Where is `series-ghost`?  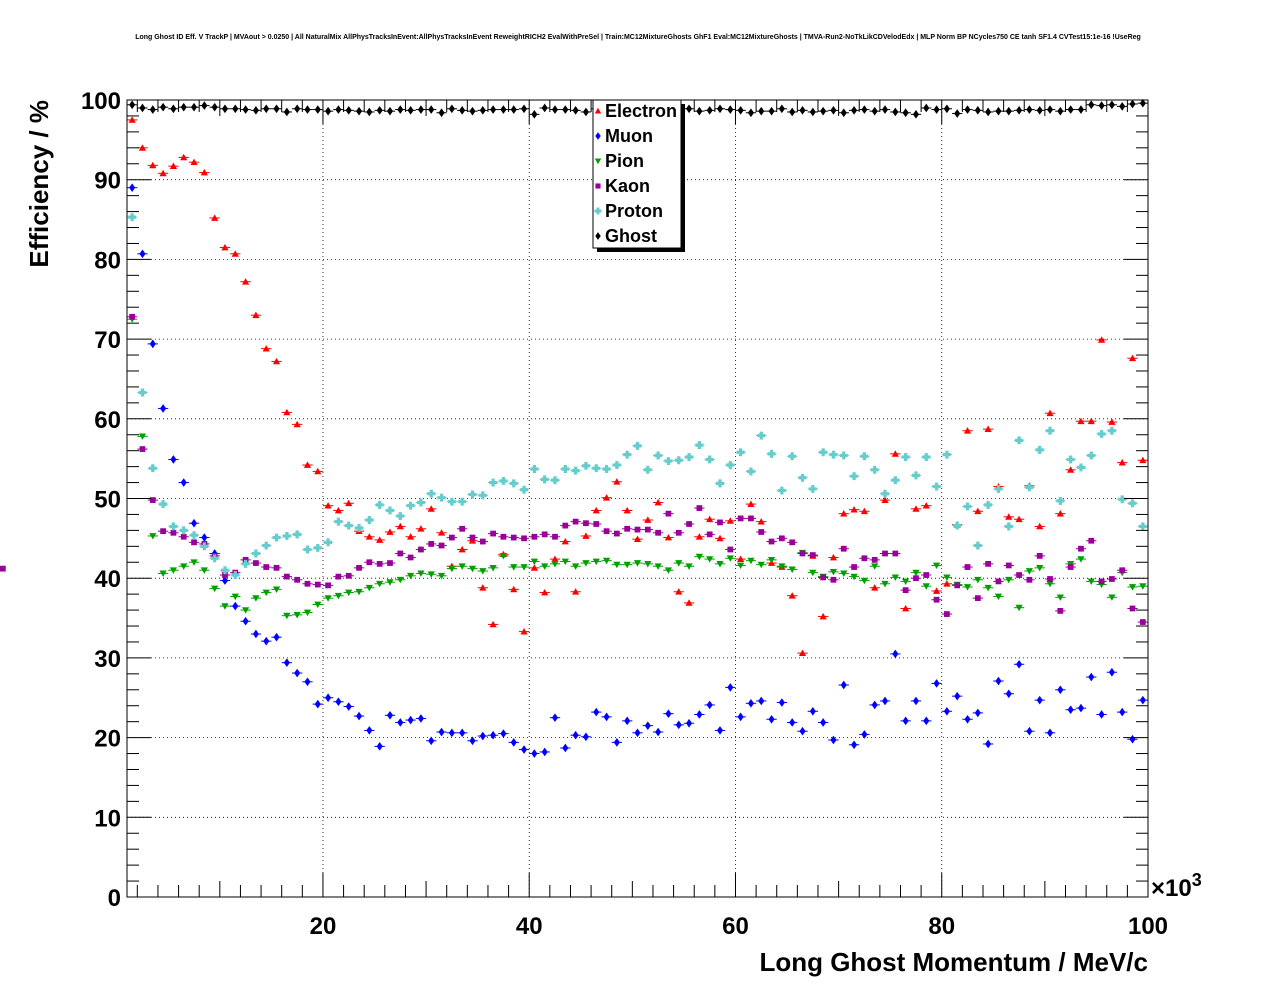 series-ghost is located at coordinates (637, 108).